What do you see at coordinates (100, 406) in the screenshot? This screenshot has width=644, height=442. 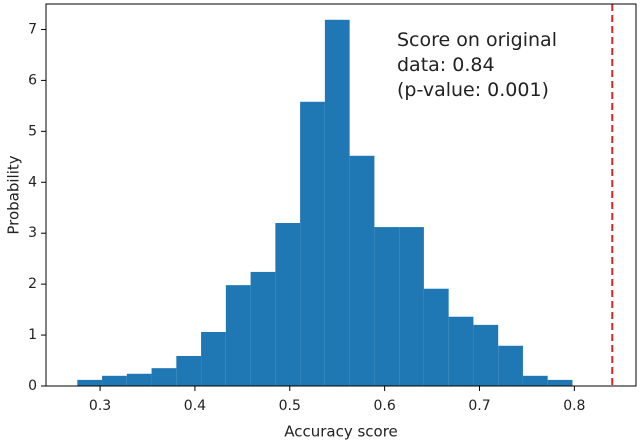 I see `x-tick-label: 0.3` at bounding box center [100, 406].